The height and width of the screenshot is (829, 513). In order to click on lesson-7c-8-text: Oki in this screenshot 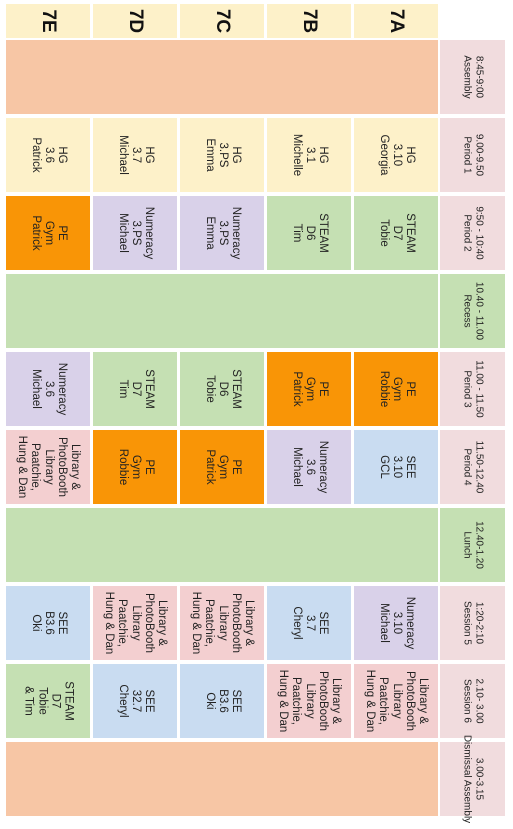, I will do `click(209, 701)`.